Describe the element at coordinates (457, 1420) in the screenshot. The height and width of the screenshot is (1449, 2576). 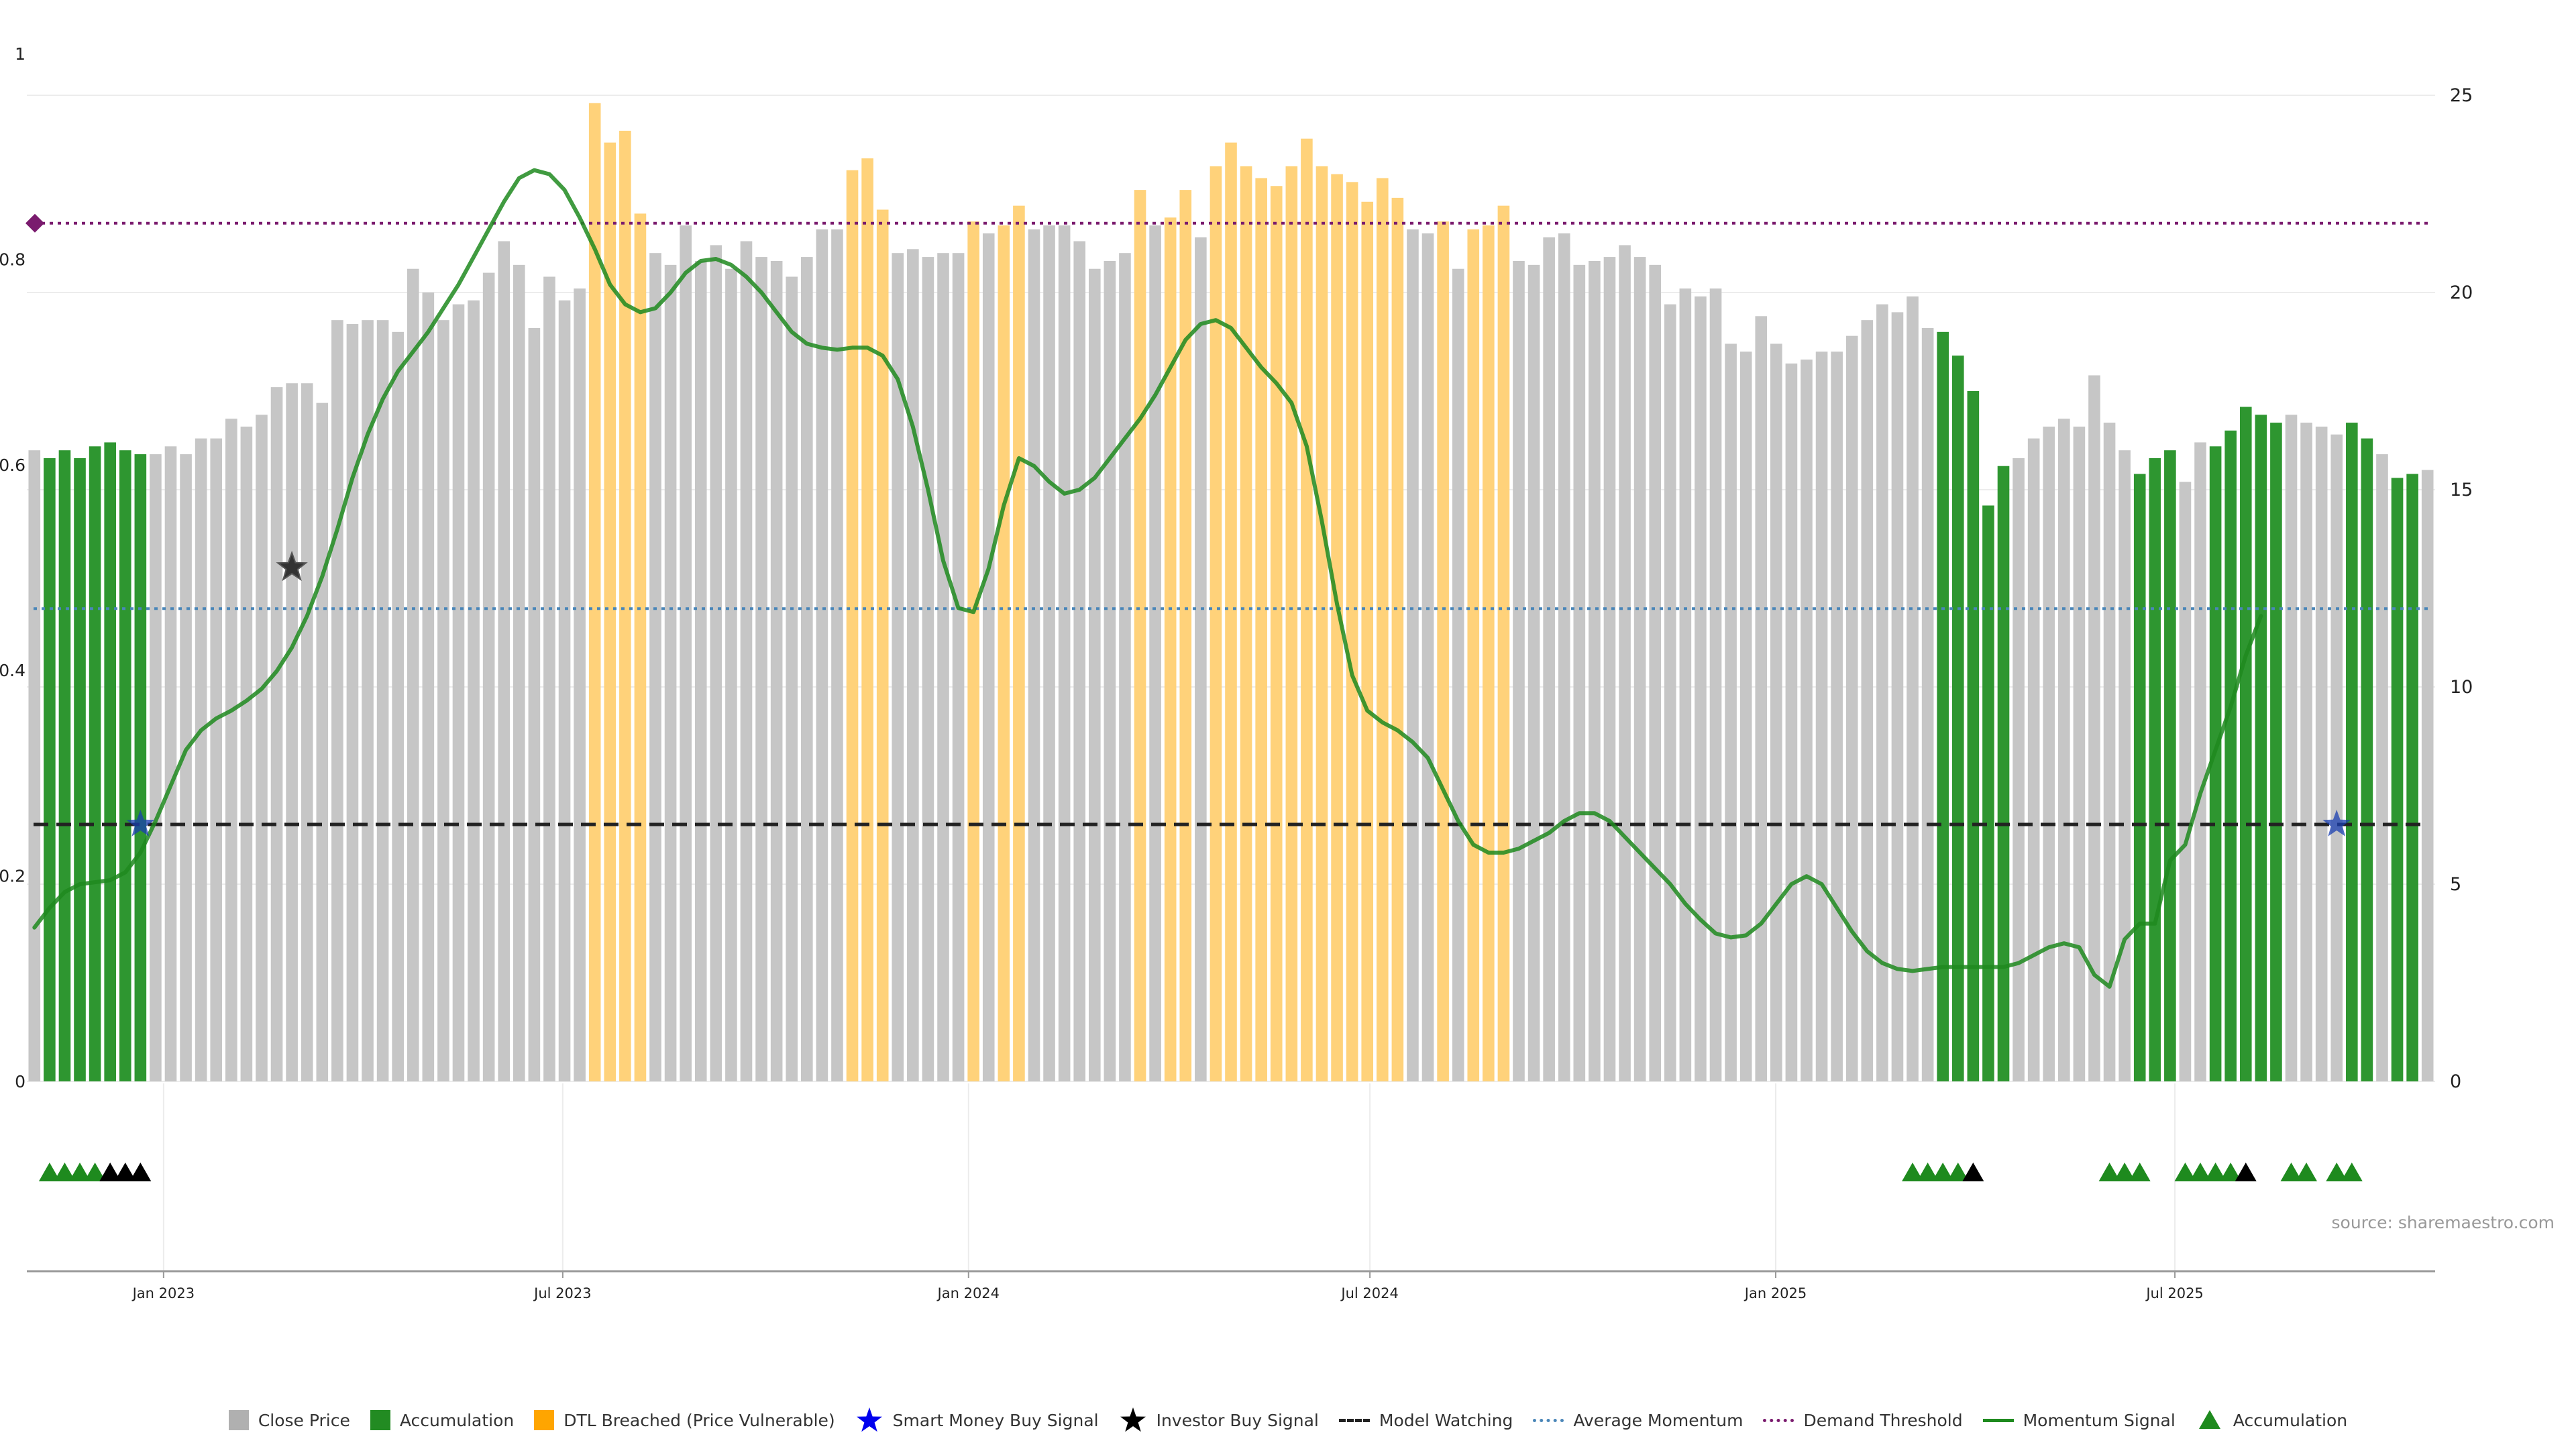
I see `legend-label: Accumulation` at that location.